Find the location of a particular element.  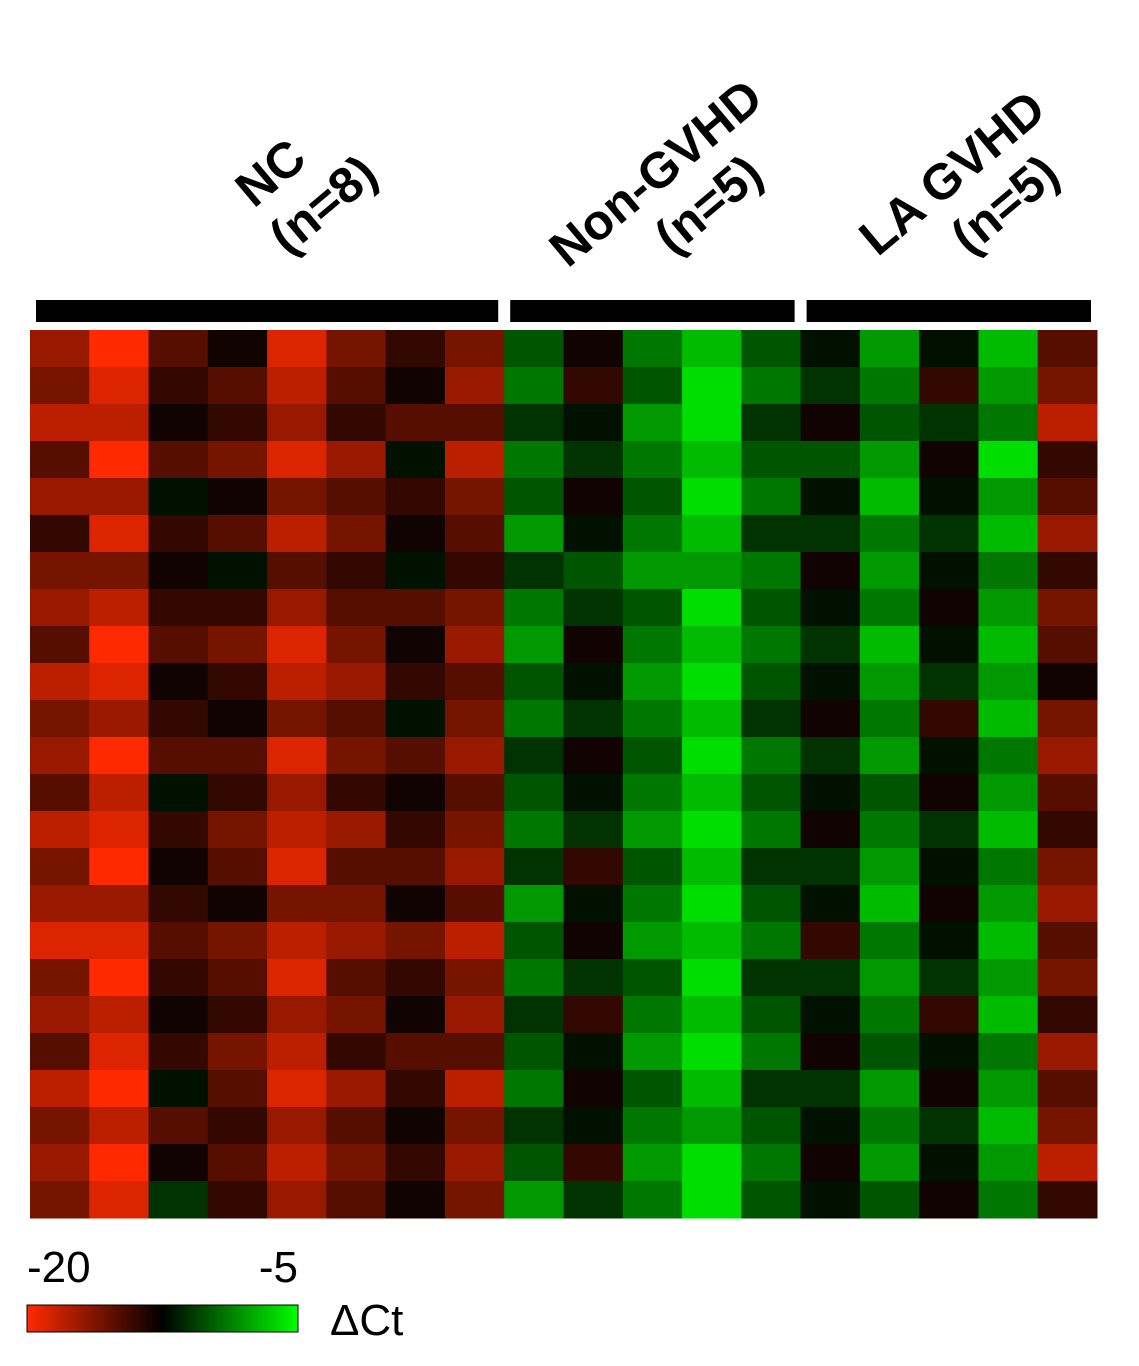

group-bar is located at coordinates (652, 311).